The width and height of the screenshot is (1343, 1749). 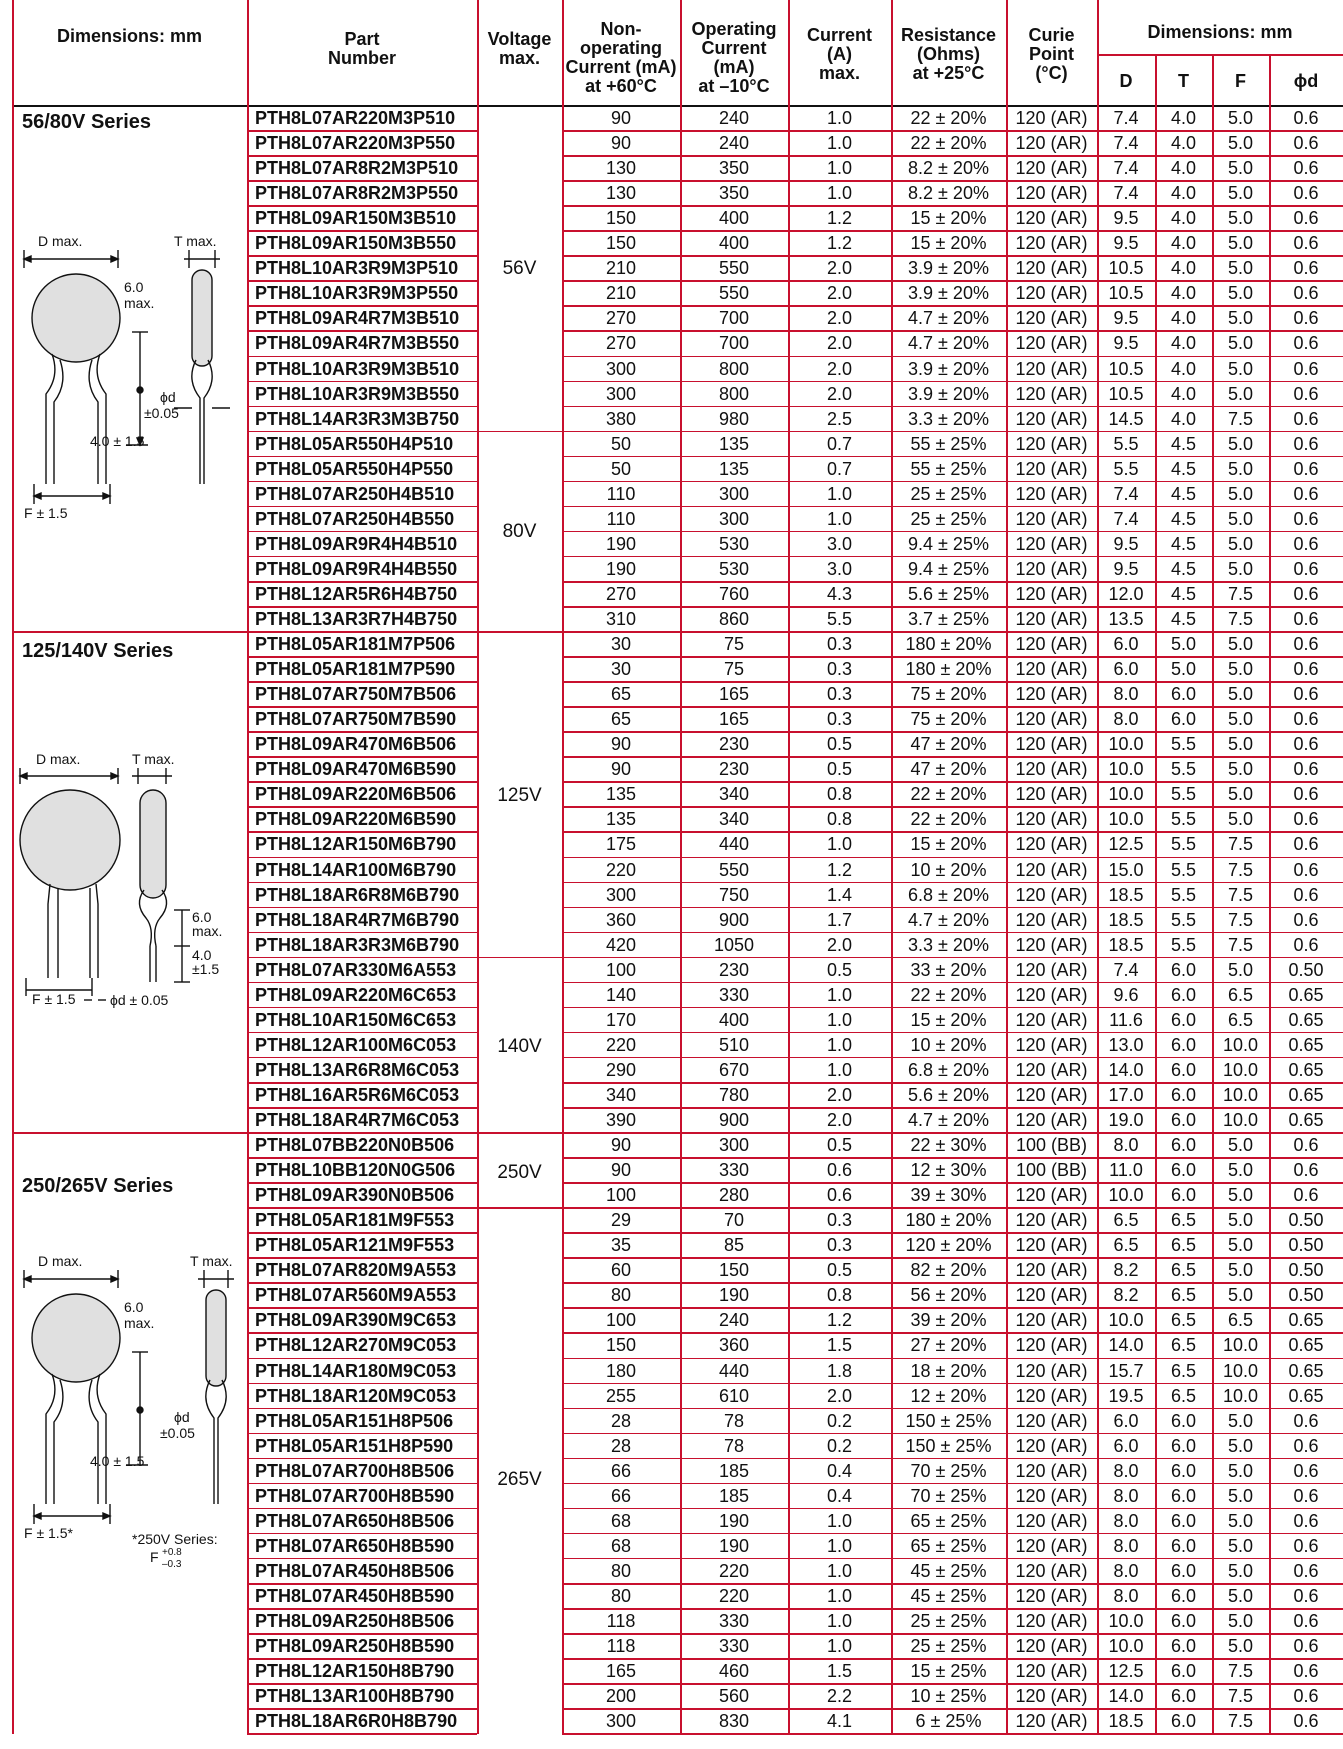 I want to click on dim-d-cell: 11.0, so click(x=1126, y=1170).